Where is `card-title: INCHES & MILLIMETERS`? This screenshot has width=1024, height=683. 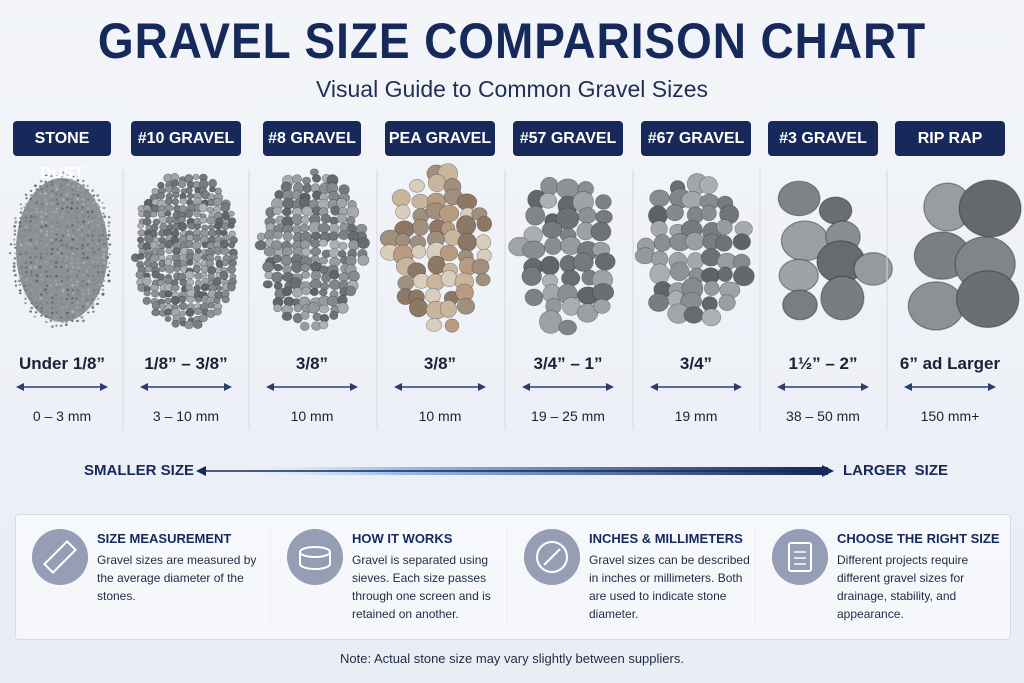 card-title: INCHES & MILLIMETERS is located at coordinates (666, 538).